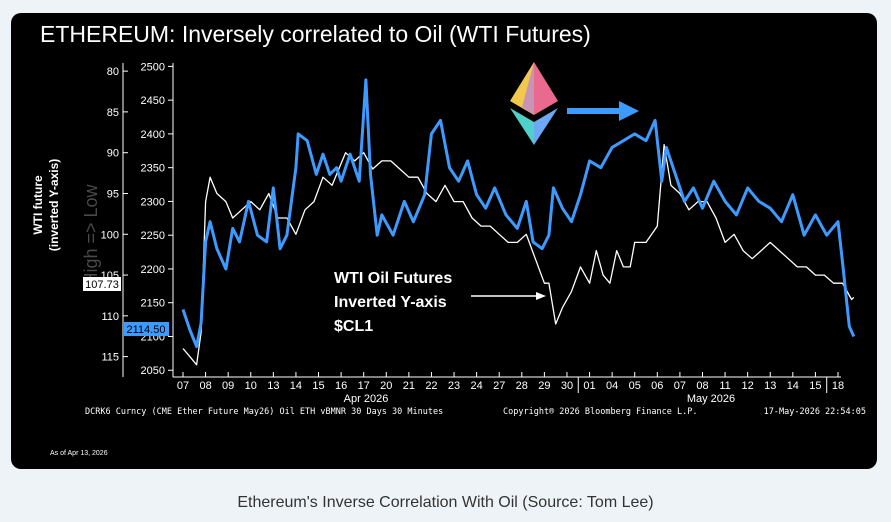  What do you see at coordinates (79, 453) in the screenshot?
I see `as-of-date: As of Apr 13, 2026` at bounding box center [79, 453].